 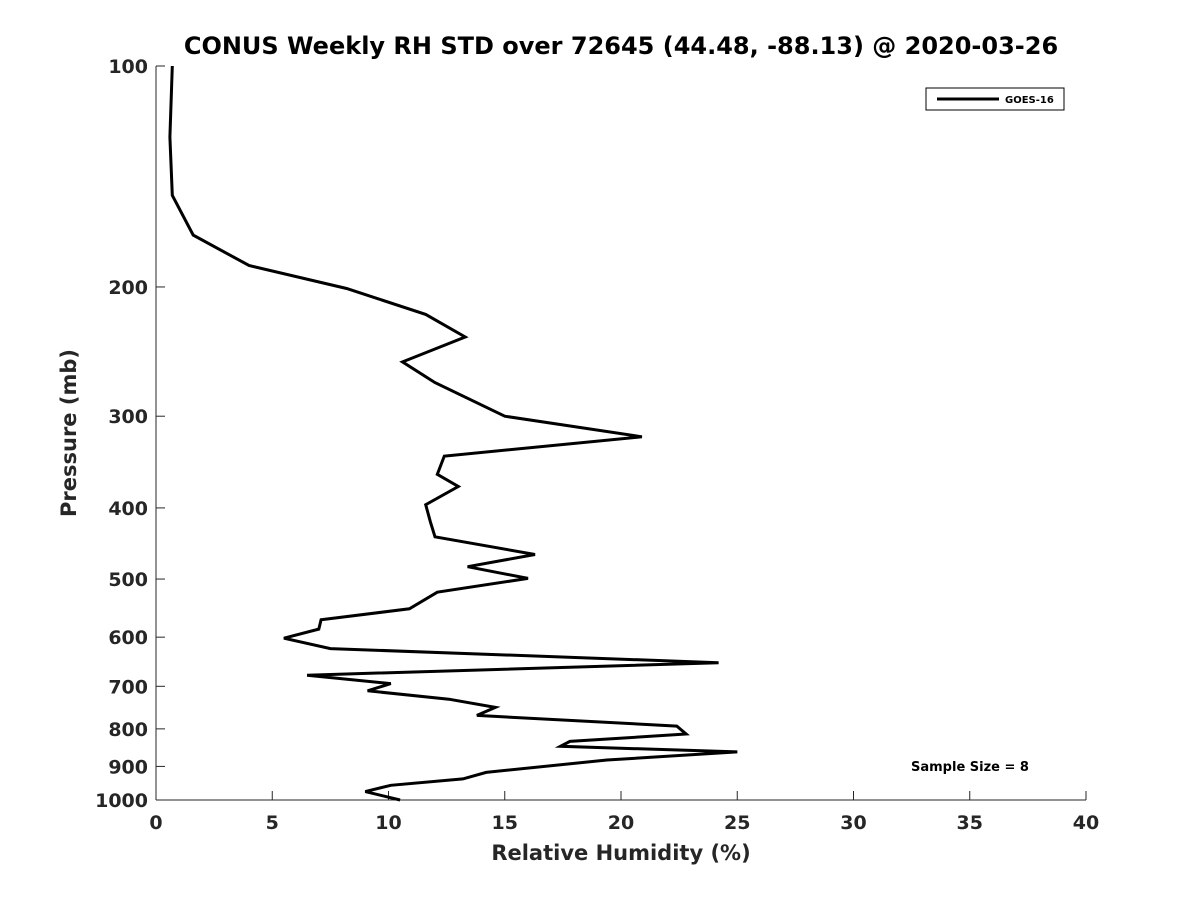 What do you see at coordinates (737, 823) in the screenshot?
I see `x-tick-label: 25` at bounding box center [737, 823].